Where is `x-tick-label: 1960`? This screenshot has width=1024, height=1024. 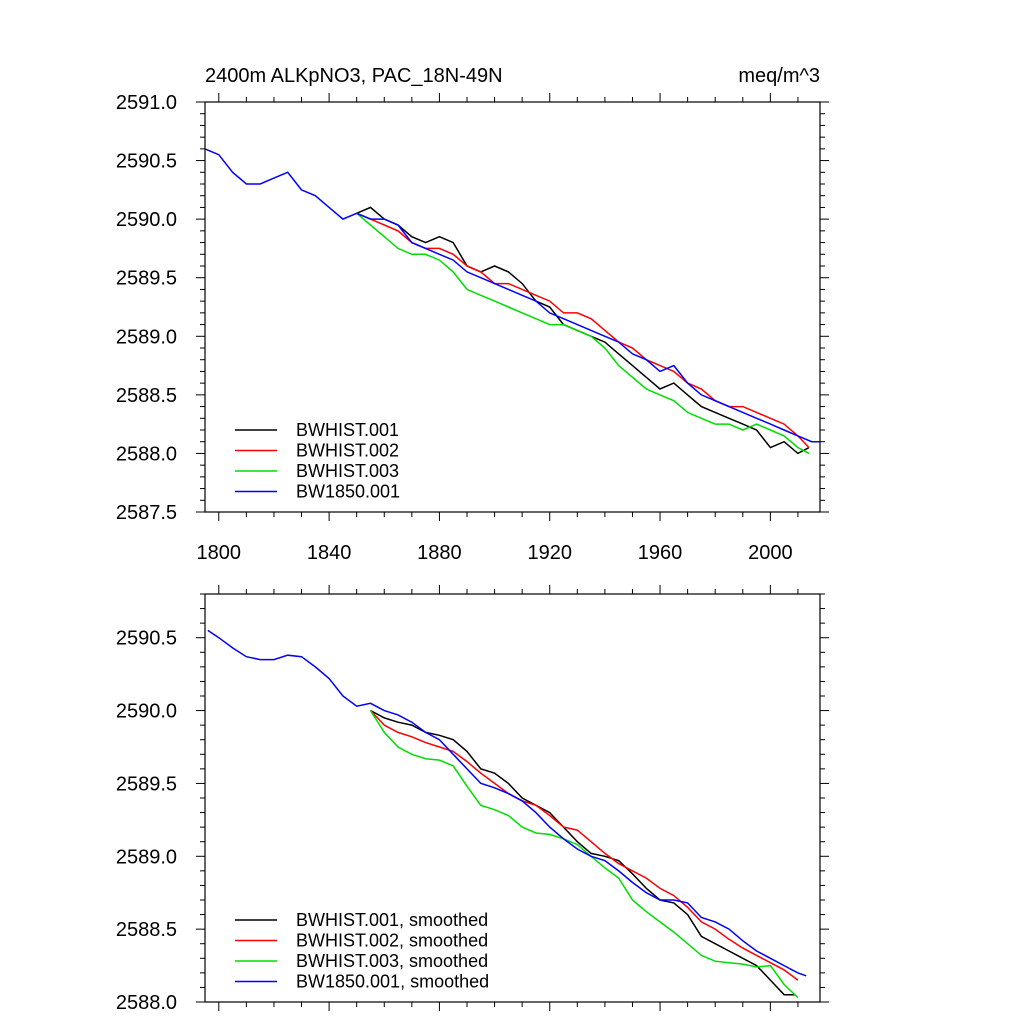
x-tick-label: 1960 is located at coordinates (660, 553).